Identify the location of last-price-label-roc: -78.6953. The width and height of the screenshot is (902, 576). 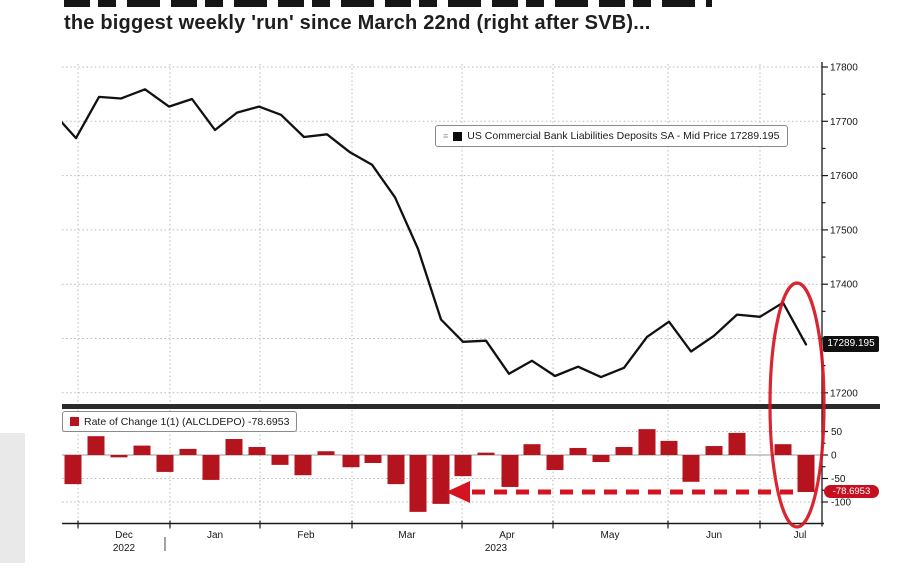
(851, 491).